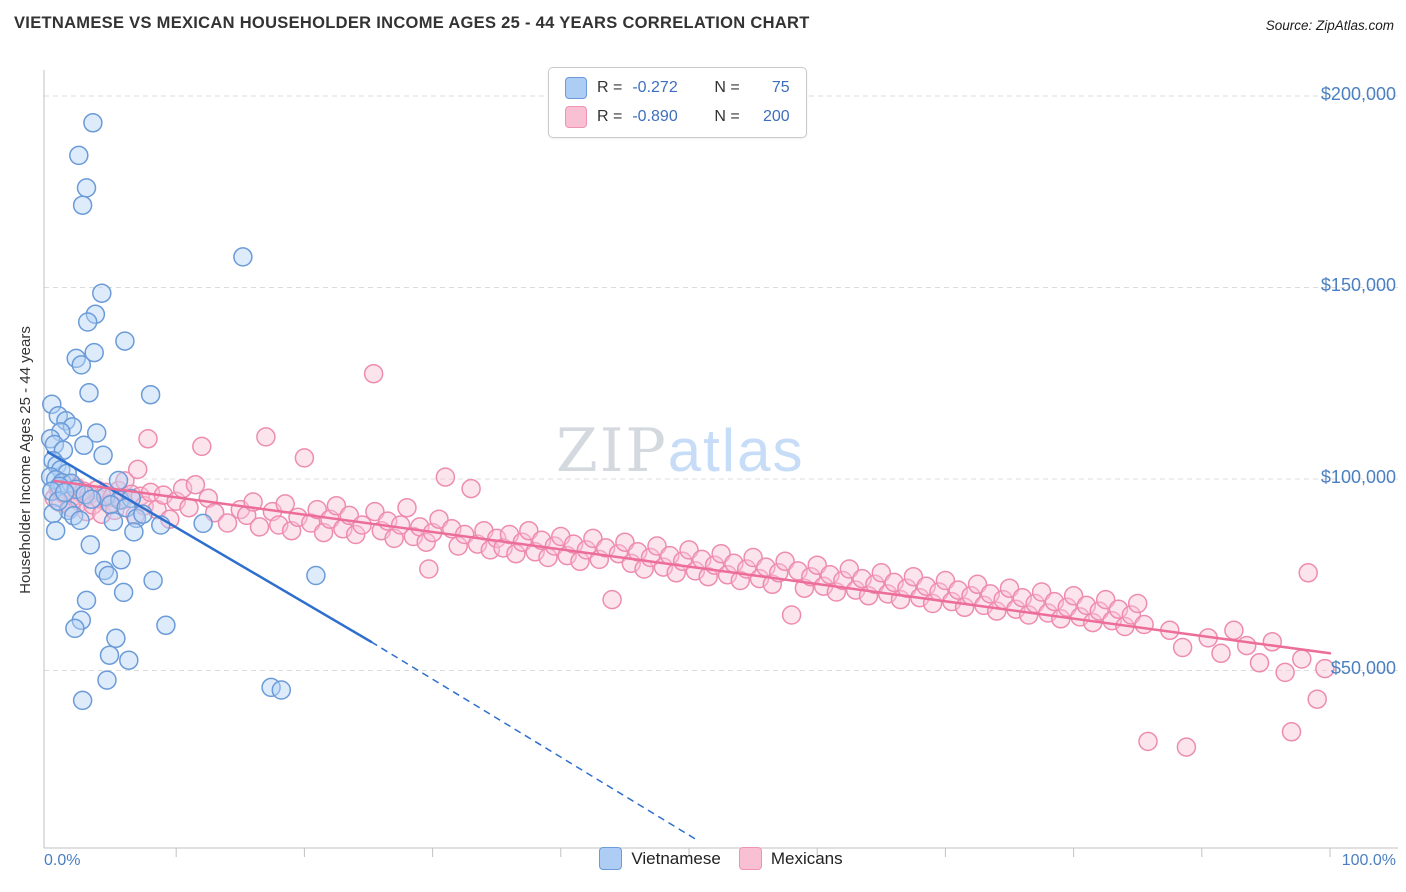 This screenshot has height=892, width=1406. What do you see at coordinates (1368, 860) in the screenshot?
I see `x-axis-label-max: 100.0%` at bounding box center [1368, 860].